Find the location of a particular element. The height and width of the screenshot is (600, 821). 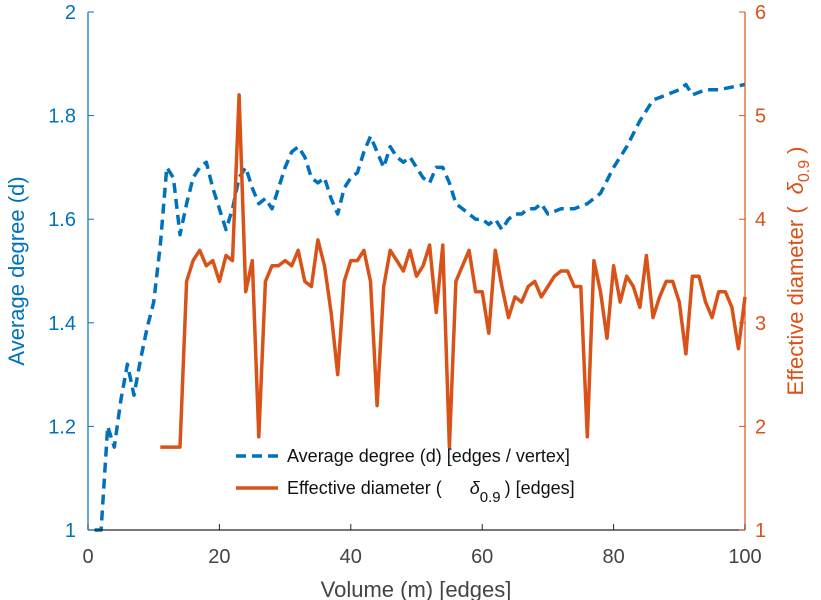

legend-label-sub: 0.9 is located at coordinates (490, 497).